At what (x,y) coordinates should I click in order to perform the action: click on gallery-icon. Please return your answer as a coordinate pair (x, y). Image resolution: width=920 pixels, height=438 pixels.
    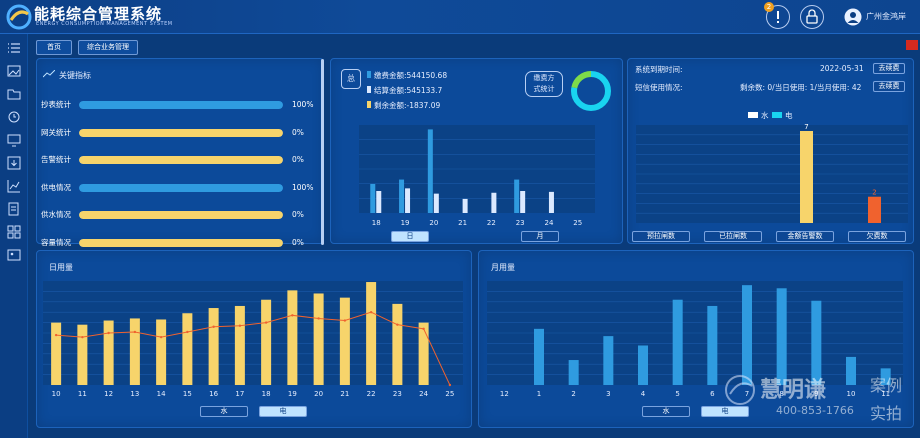
    Looking at the image, I should click on (14, 255).